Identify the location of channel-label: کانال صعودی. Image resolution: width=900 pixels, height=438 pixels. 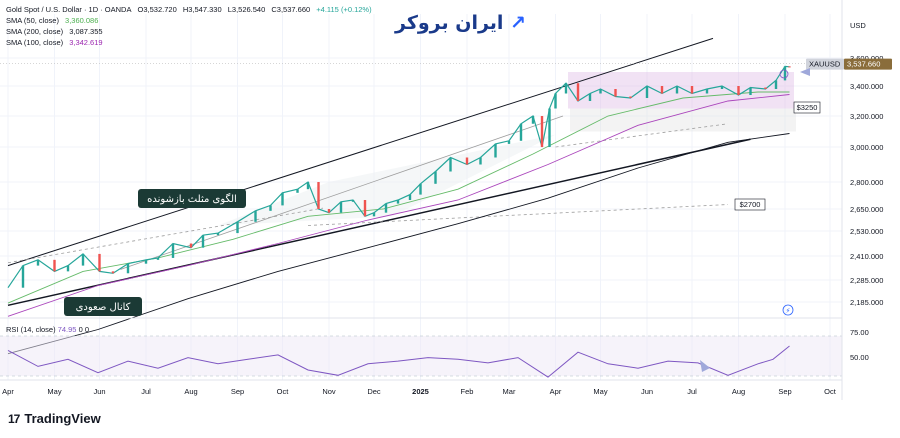
(103, 307).